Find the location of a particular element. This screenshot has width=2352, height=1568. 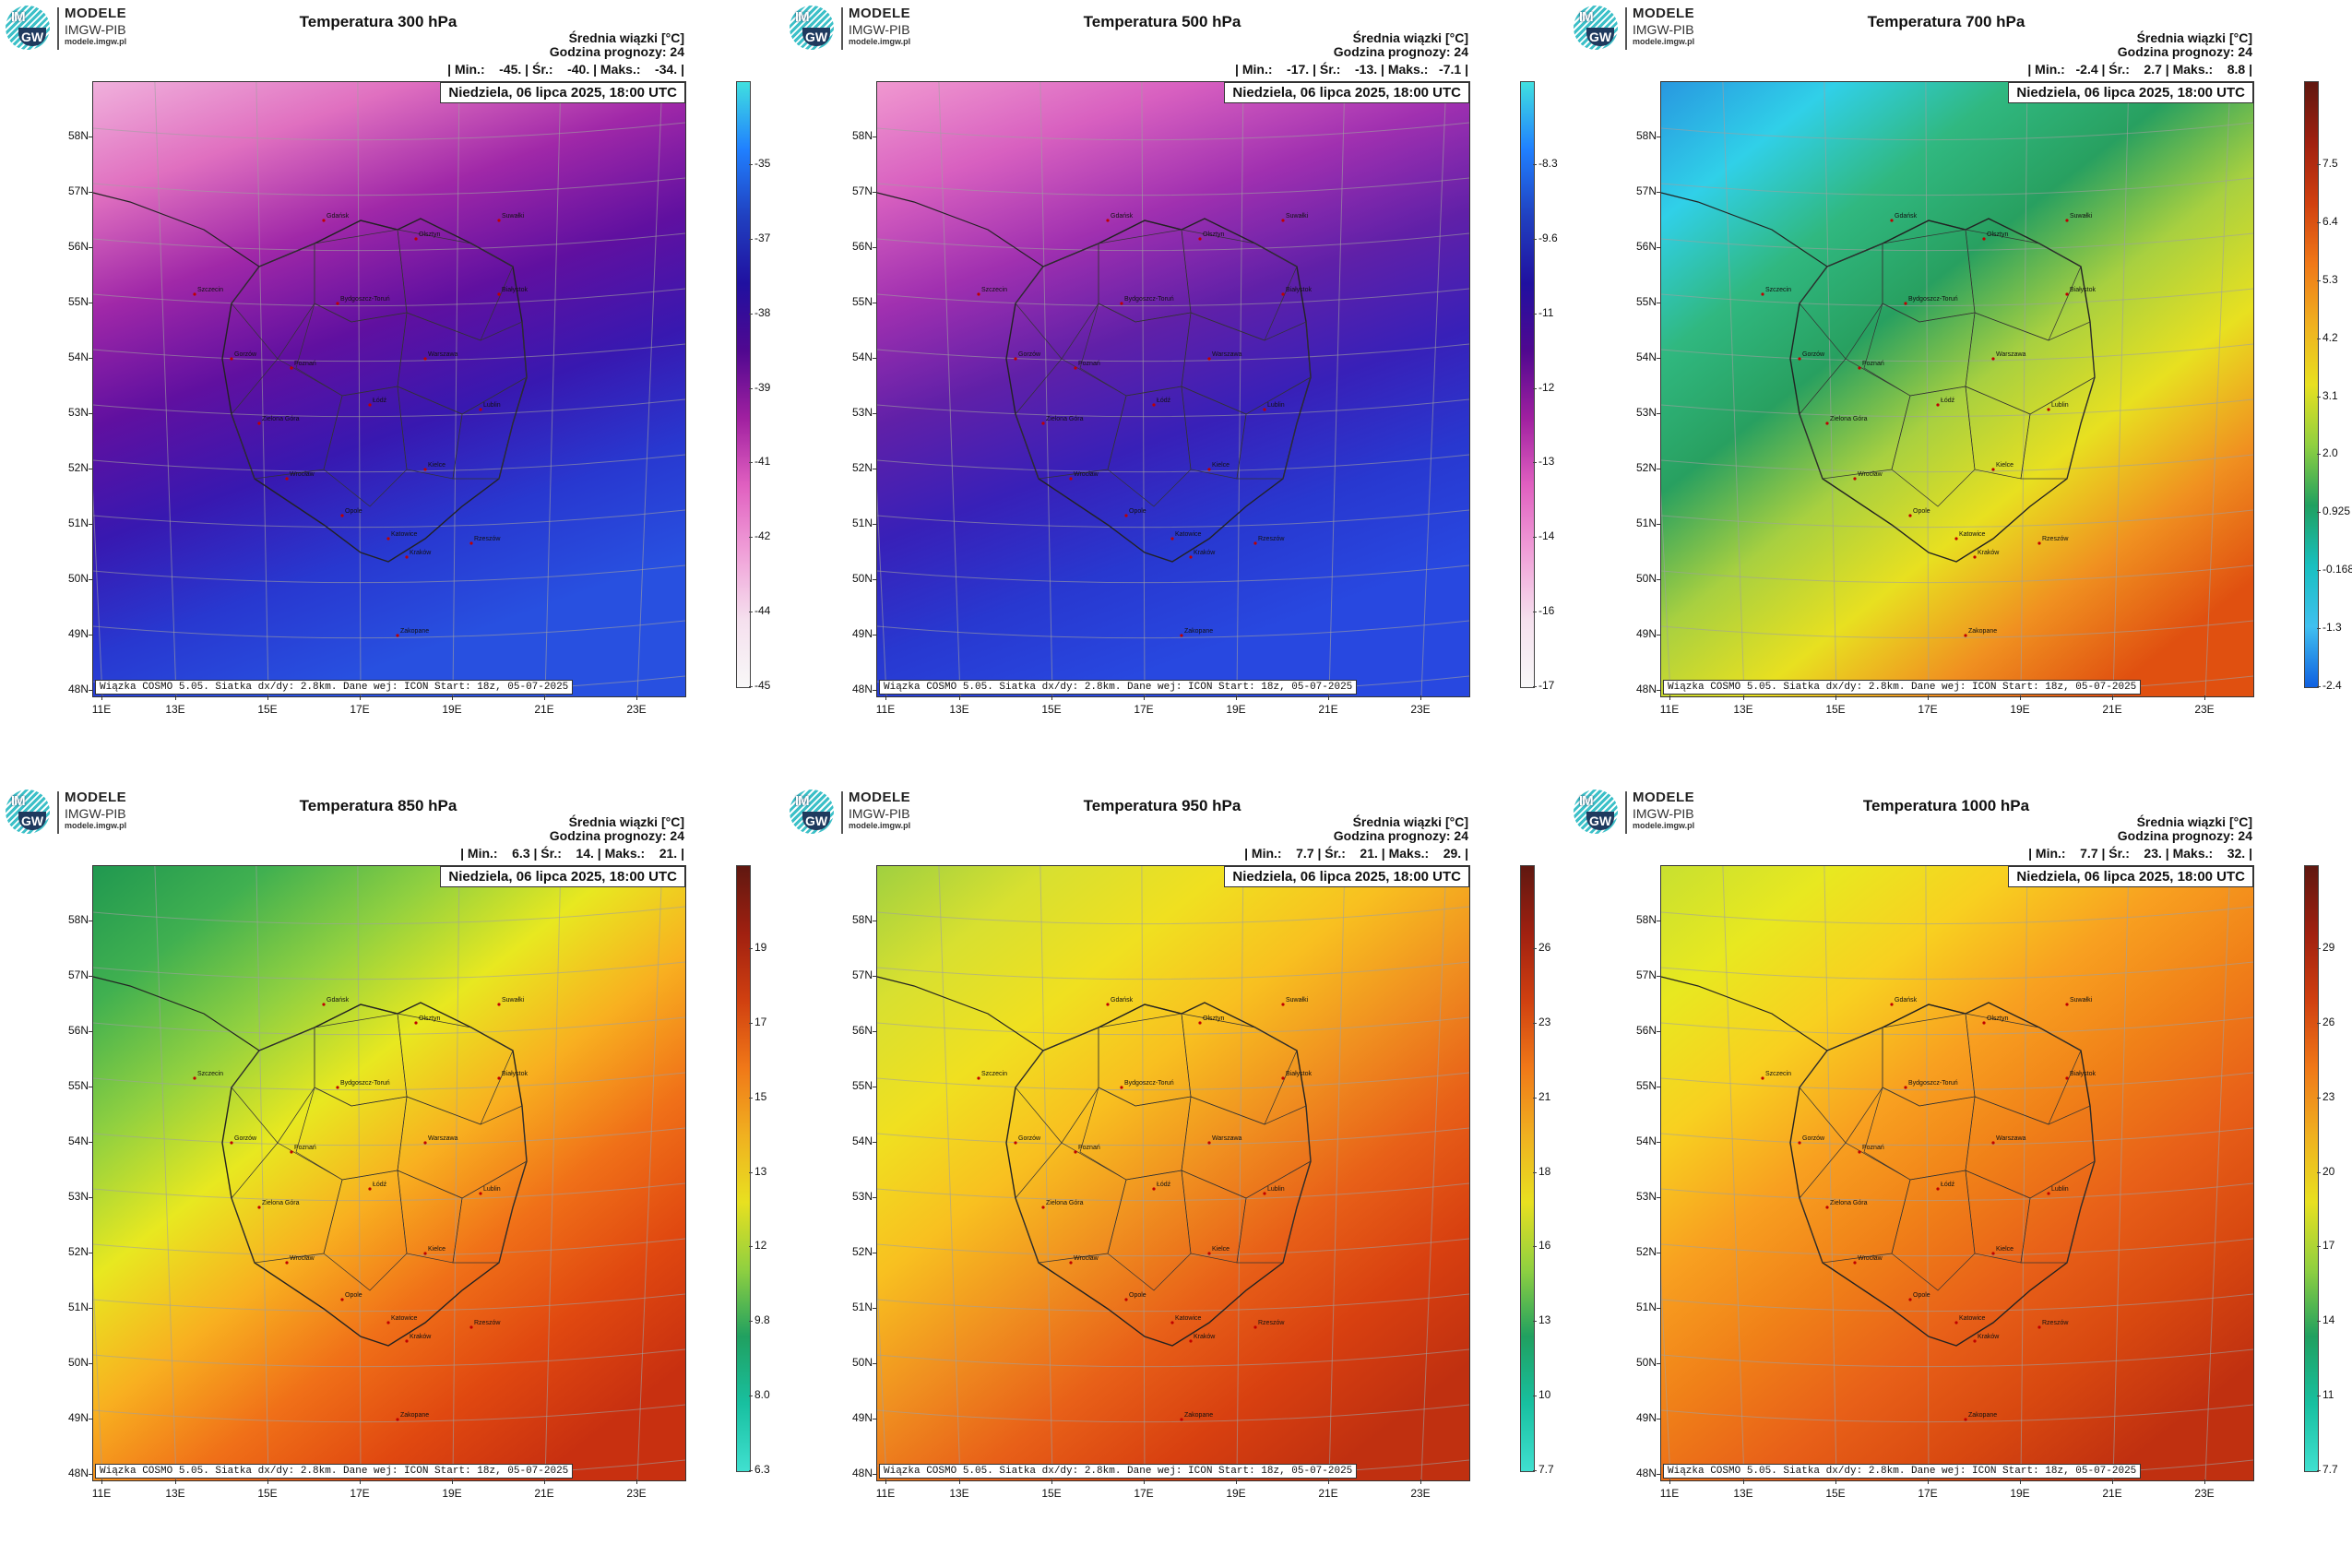

panel-info: Średnia wiązki [°C] Godzina prognozy: 24 is located at coordinates (2185, 45).